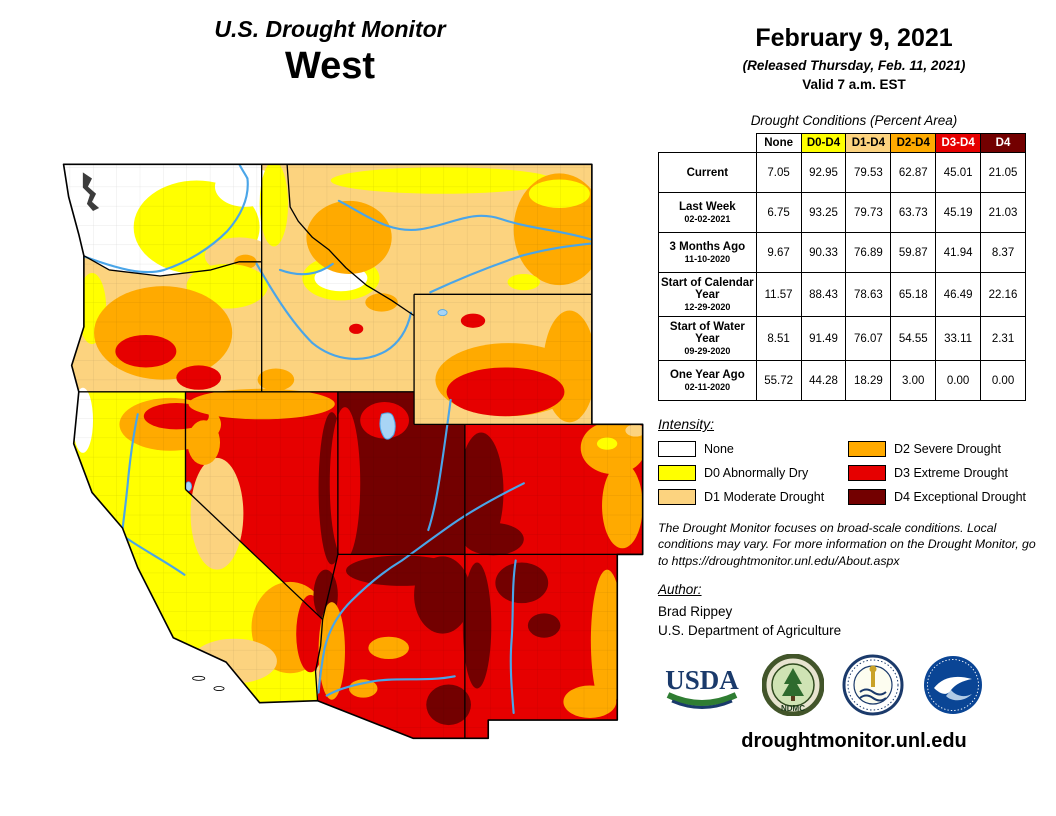  What do you see at coordinates (951, 473) in the screenshot?
I see `legend-label: D3 Extreme Drought` at bounding box center [951, 473].